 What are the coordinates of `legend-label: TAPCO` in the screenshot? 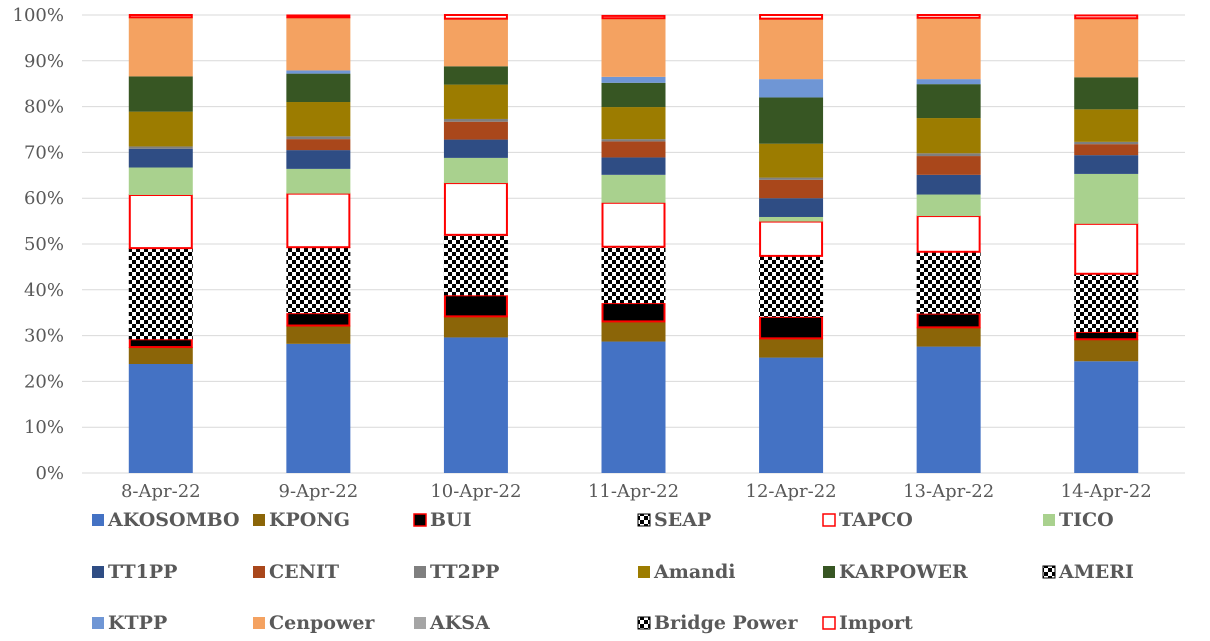 It's located at (876, 520).